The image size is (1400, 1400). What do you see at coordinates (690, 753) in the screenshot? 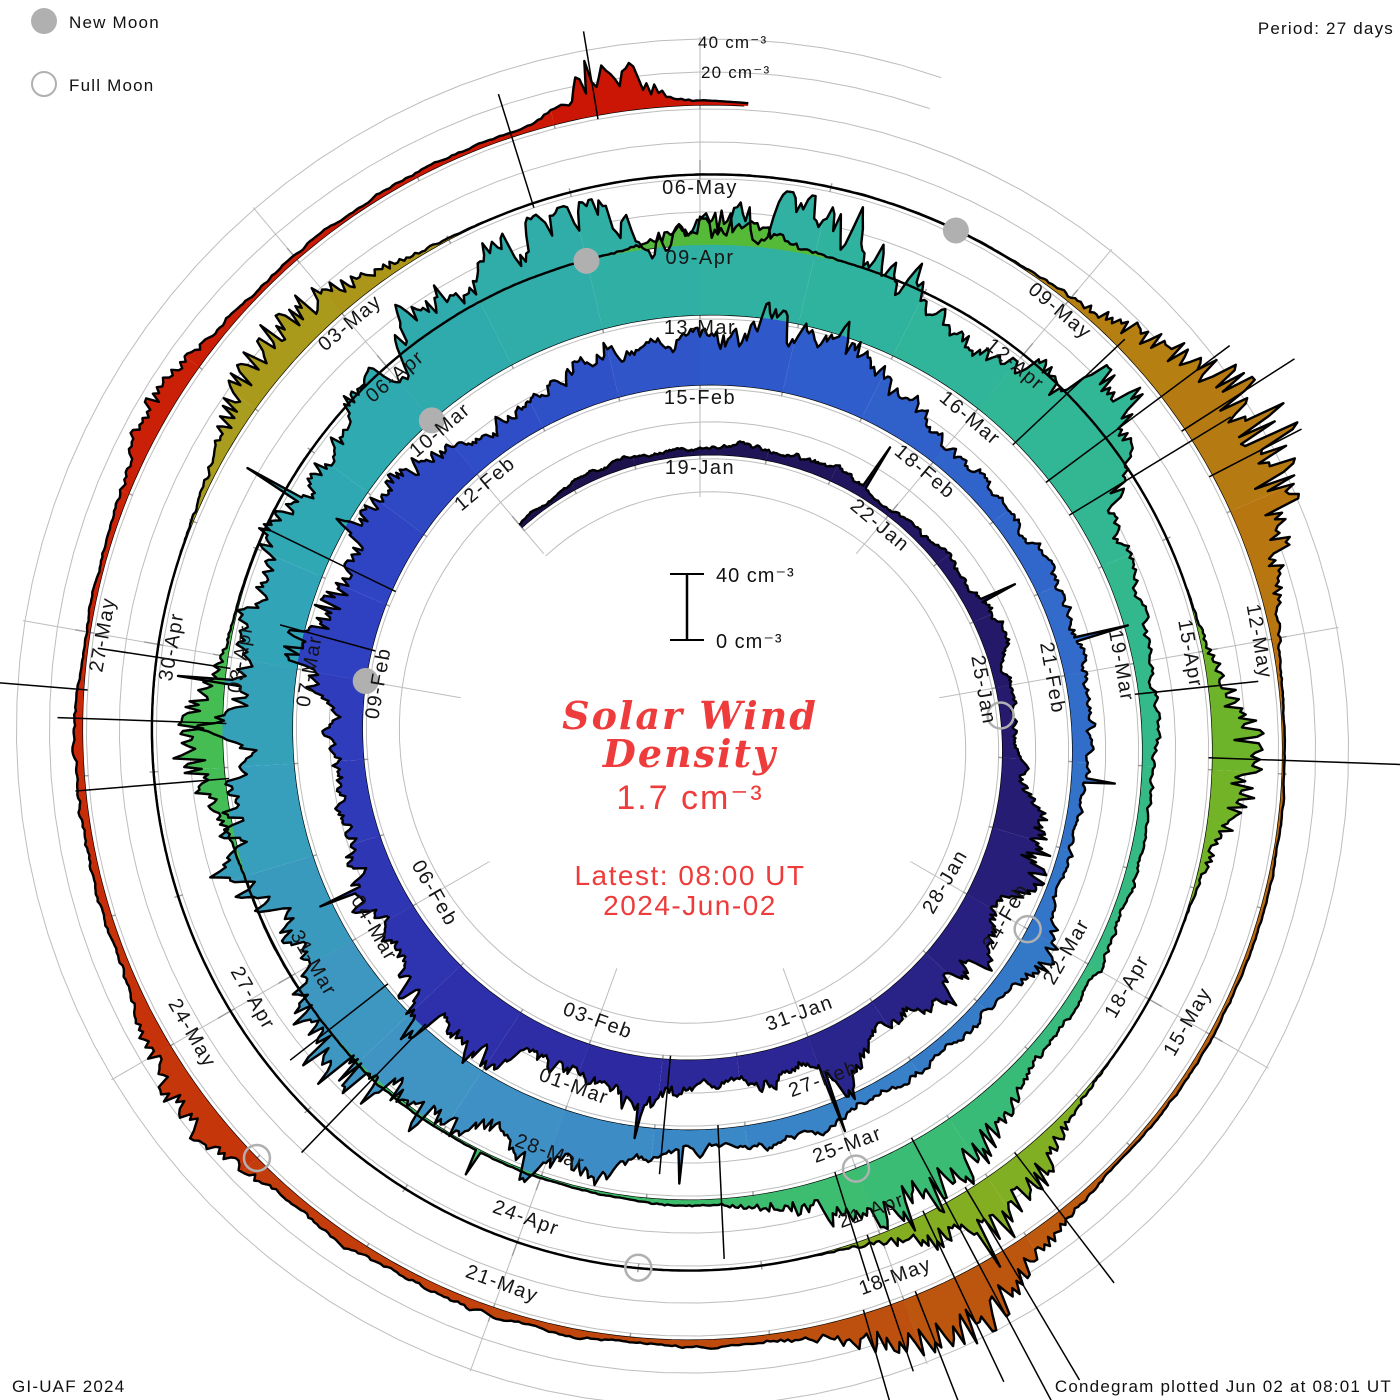
I see `chart-title-line2: Density` at bounding box center [690, 753].